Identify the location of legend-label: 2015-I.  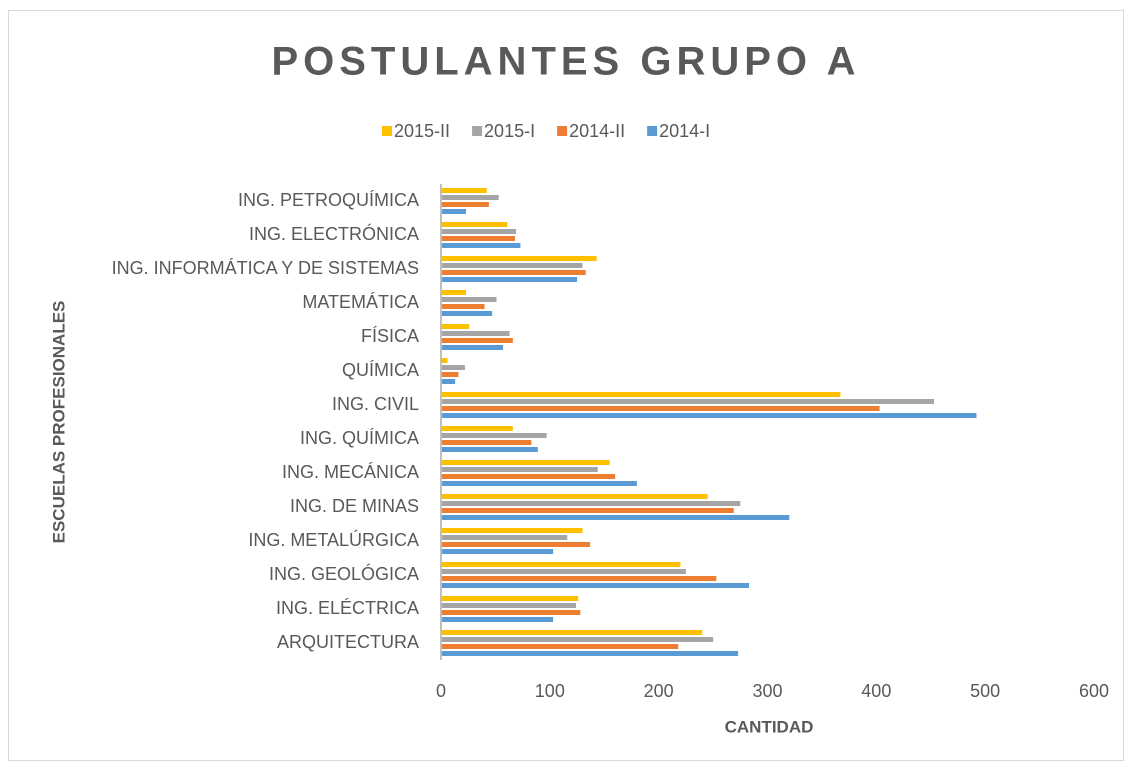
(509, 131).